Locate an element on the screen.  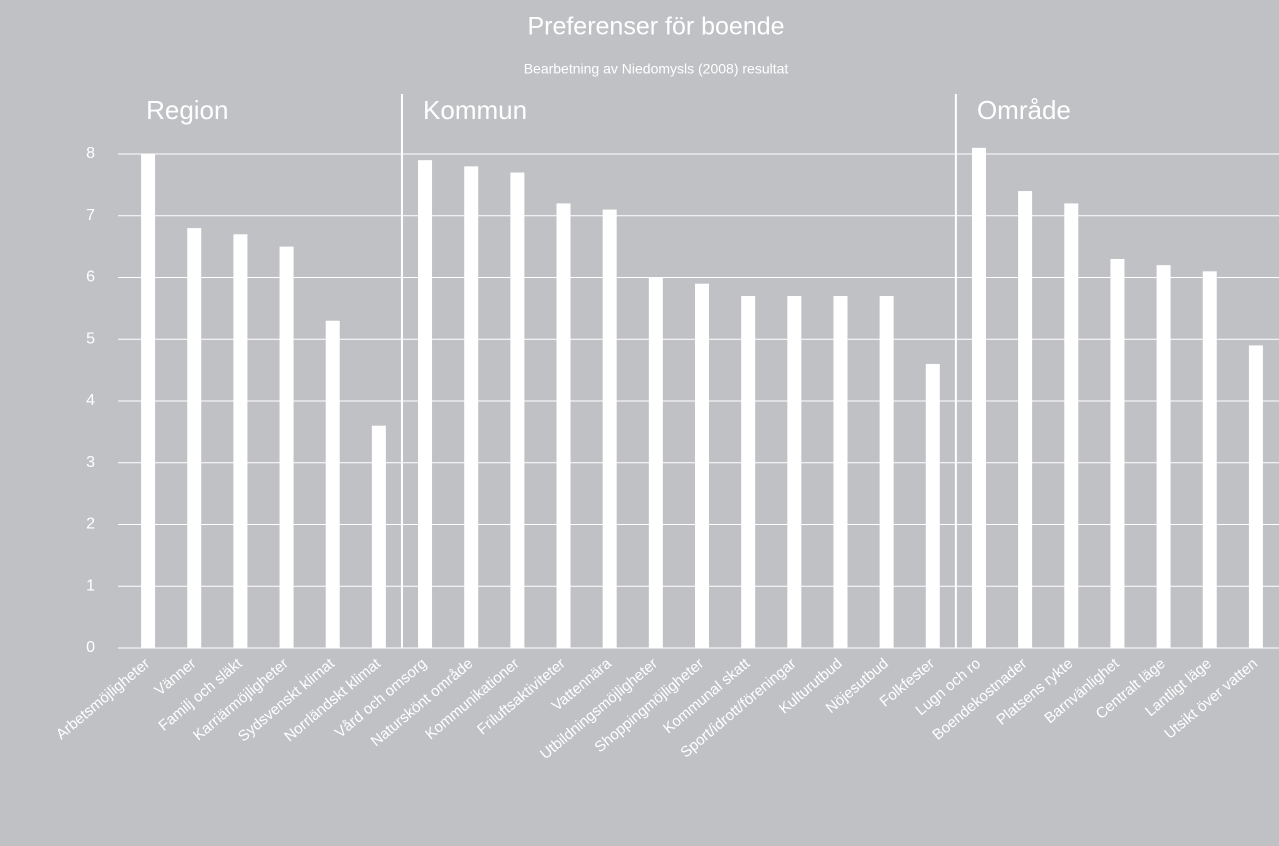
group-label: Region is located at coordinates (187, 110).